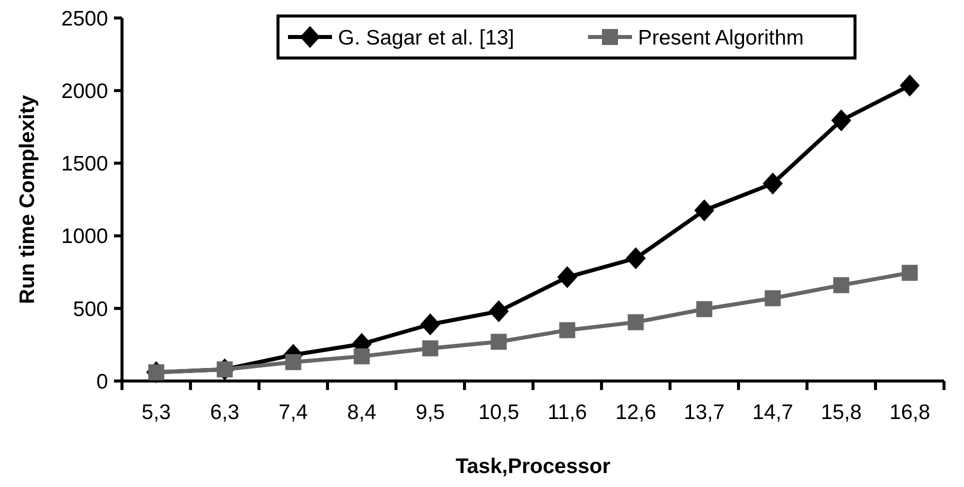 The image size is (964, 487). What do you see at coordinates (293, 412) in the screenshot?
I see `x-tick-label: 7,4` at bounding box center [293, 412].